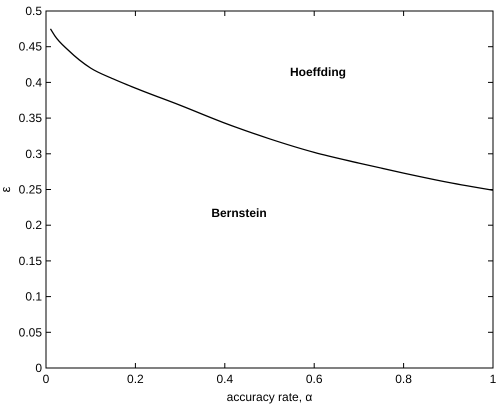 The image size is (503, 411). Describe the element at coordinates (30, 47) in the screenshot. I see `y-tick-label: 0.45` at that location.